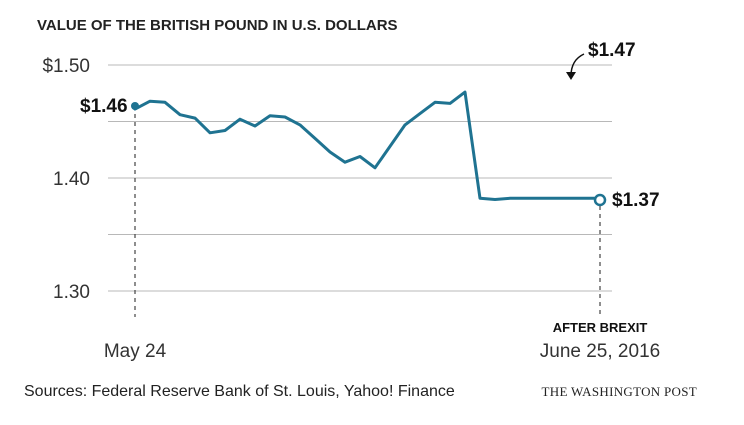 This screenshot has height=425, width=744. I want to click on x-label-end: June 25, 2016, so click(600, 351).